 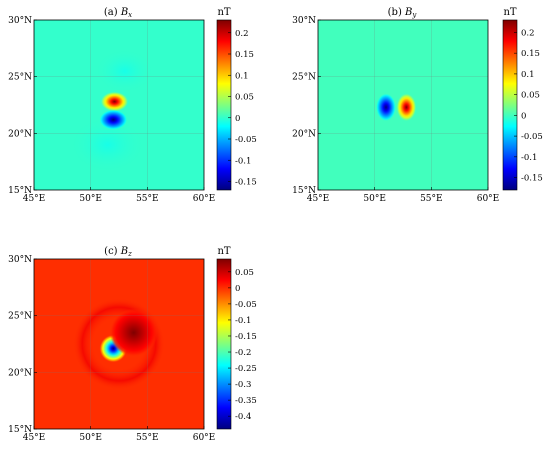 I want to click on panel-a-frame, so click(x=119, y=105).